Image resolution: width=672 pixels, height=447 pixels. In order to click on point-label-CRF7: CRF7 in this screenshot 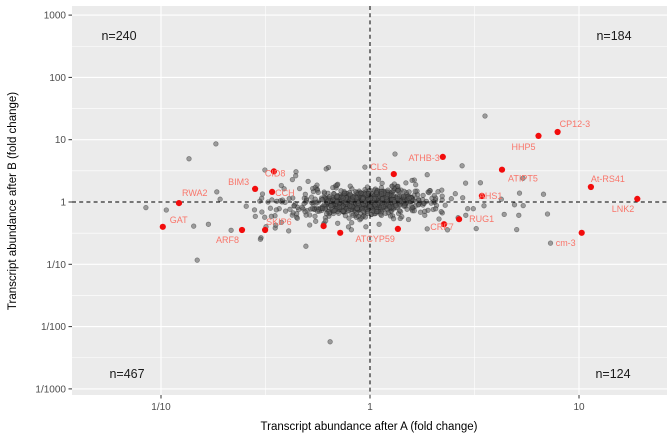, I will do `click(442, 227)`.